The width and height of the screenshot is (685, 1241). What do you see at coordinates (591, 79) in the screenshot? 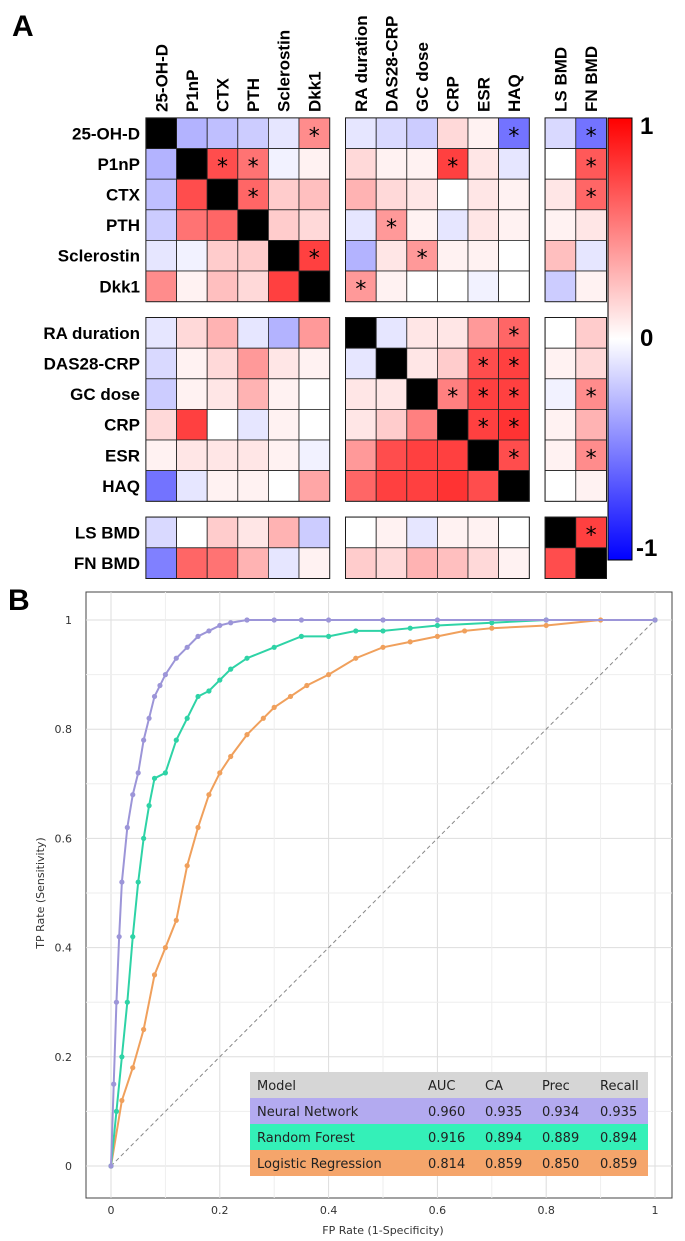
I see `column-label: FN BMD` at bounding box center [591, 79].